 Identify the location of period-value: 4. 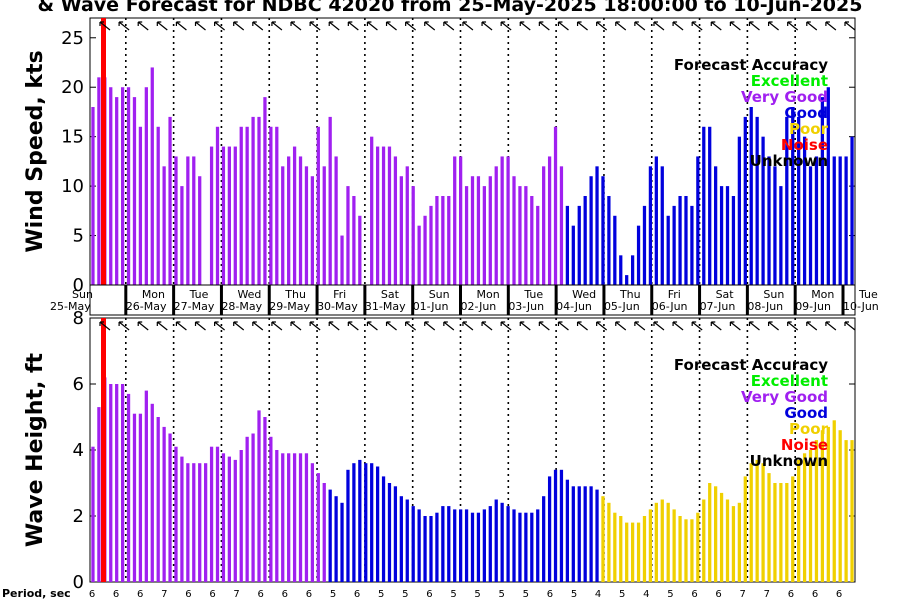
(598, 594).